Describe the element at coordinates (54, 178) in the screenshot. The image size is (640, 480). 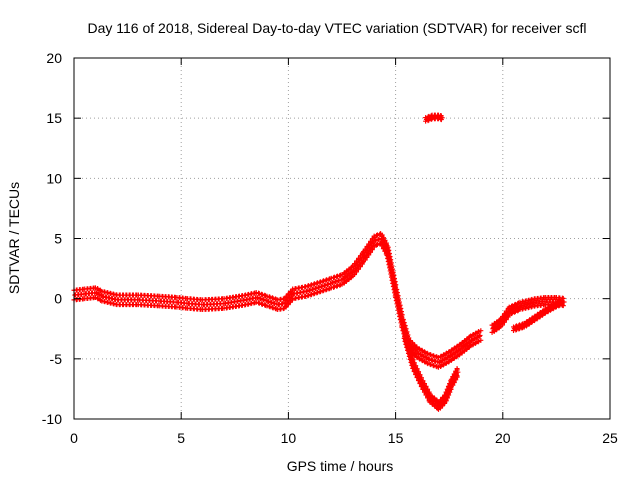
I see `y-tick-label: 10` at that location.